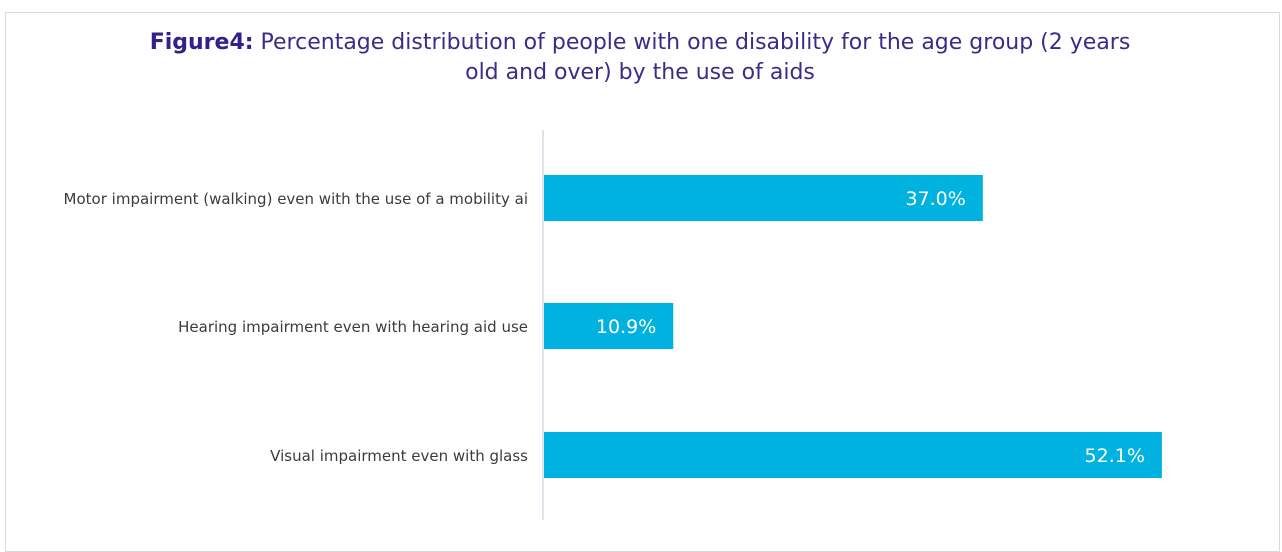  Describe the element at coordinates (201, 42) in the screenshot. I see `chart-title-prefix: Figure4:` at that location.